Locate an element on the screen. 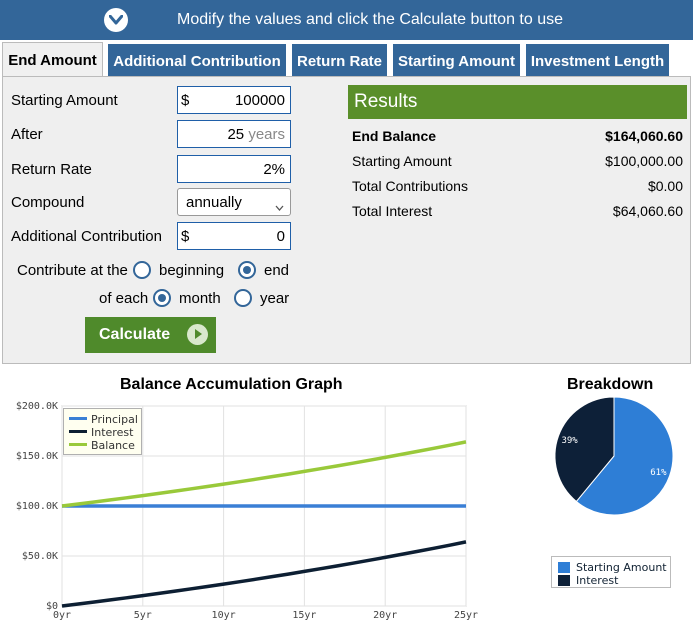 This screenshot has height=634, width=696. legend-label: Starting Amount is located at coordinates (621, 567).